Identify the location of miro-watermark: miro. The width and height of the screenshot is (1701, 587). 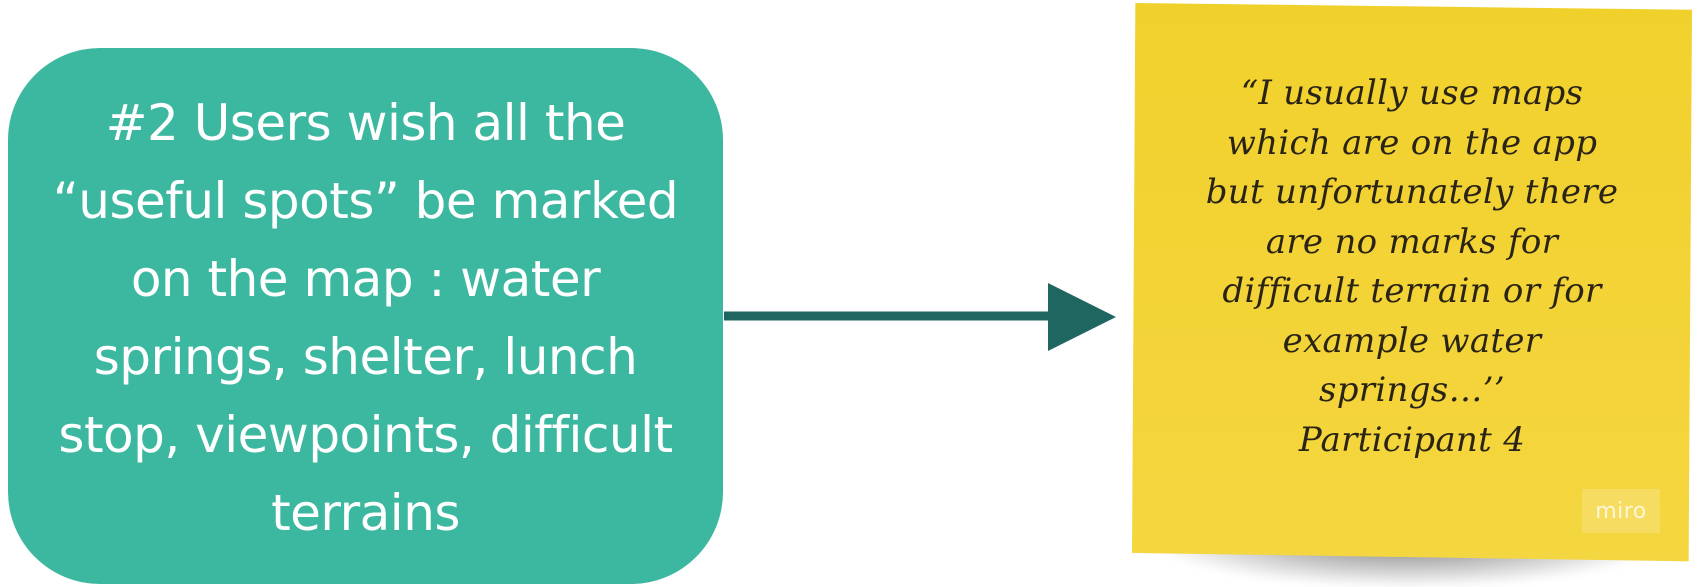
(1621, 511).